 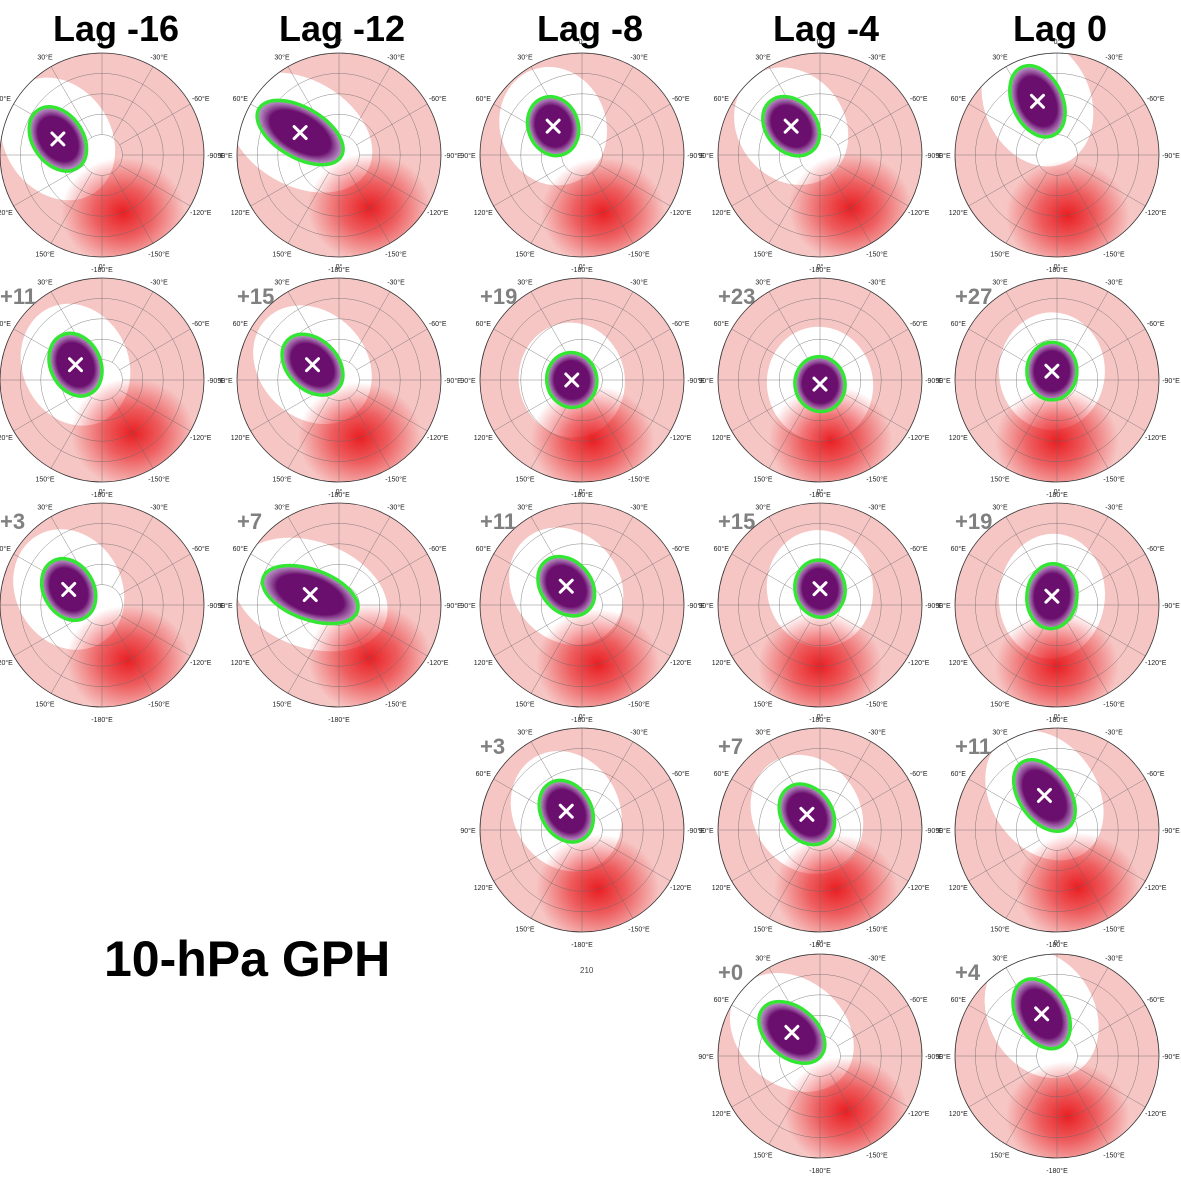 What do you see at coordinates (968, 972) in the screenshot?
I see `lag-label: +4` at bounding box center [968, 972].